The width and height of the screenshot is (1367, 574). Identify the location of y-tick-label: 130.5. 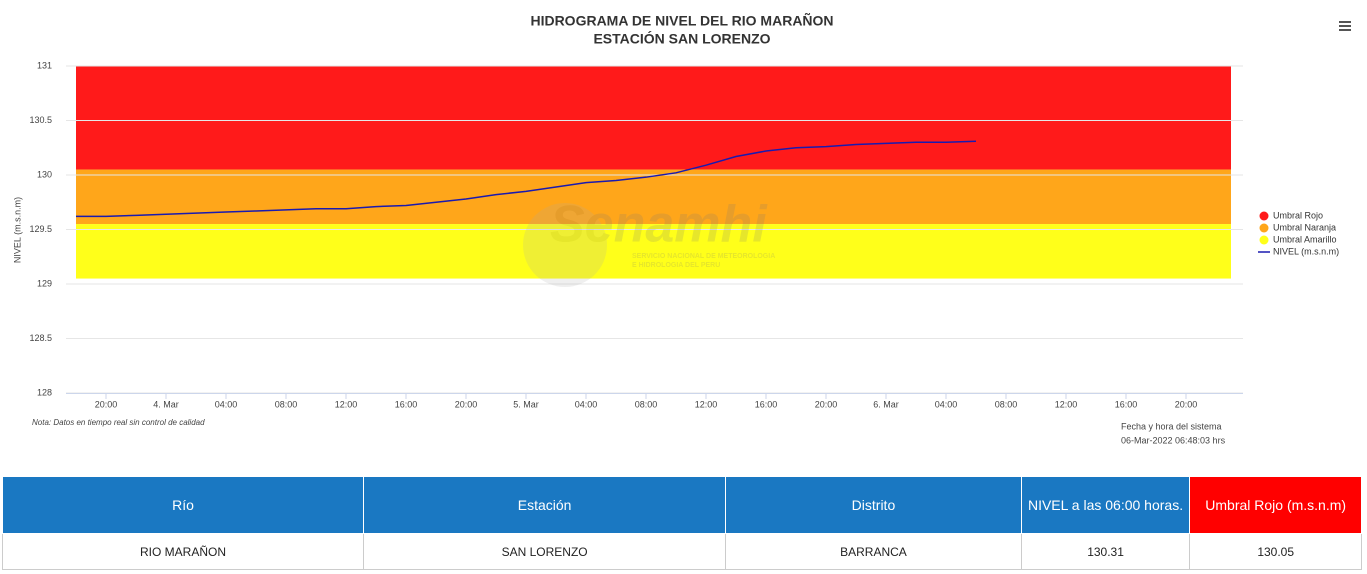
(40, 120).